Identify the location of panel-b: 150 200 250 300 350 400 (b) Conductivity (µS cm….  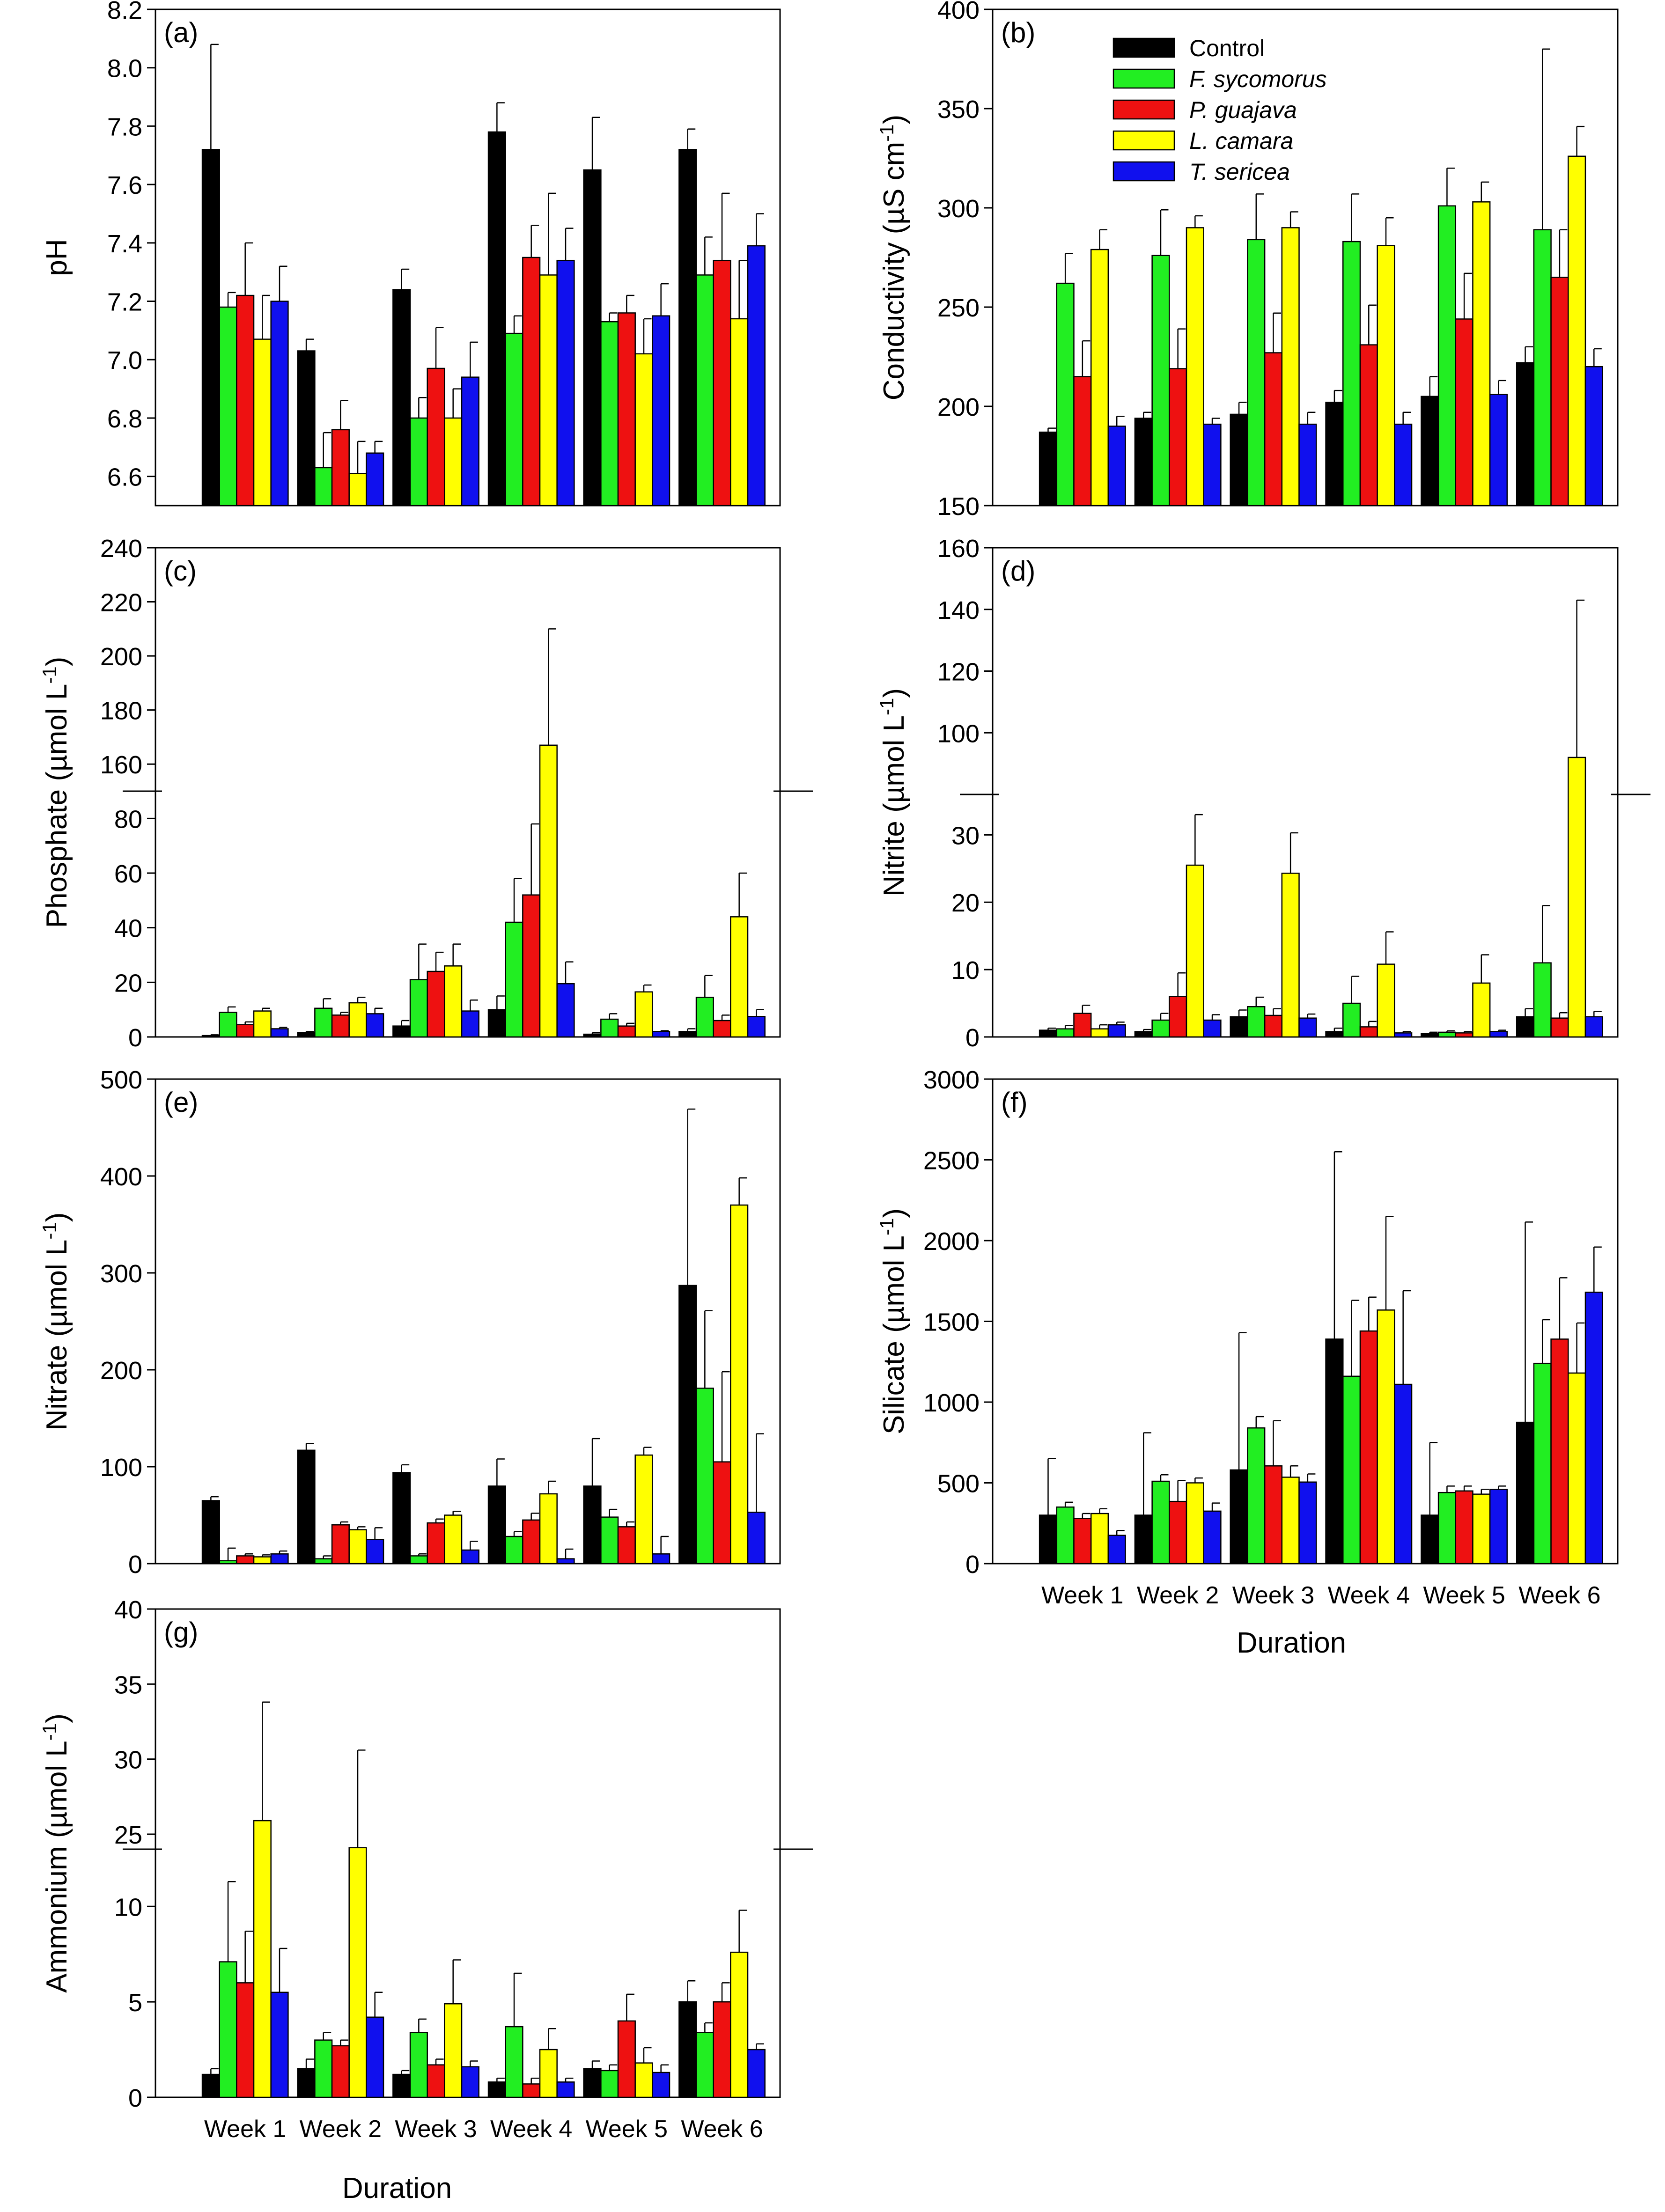
(1248, 260).